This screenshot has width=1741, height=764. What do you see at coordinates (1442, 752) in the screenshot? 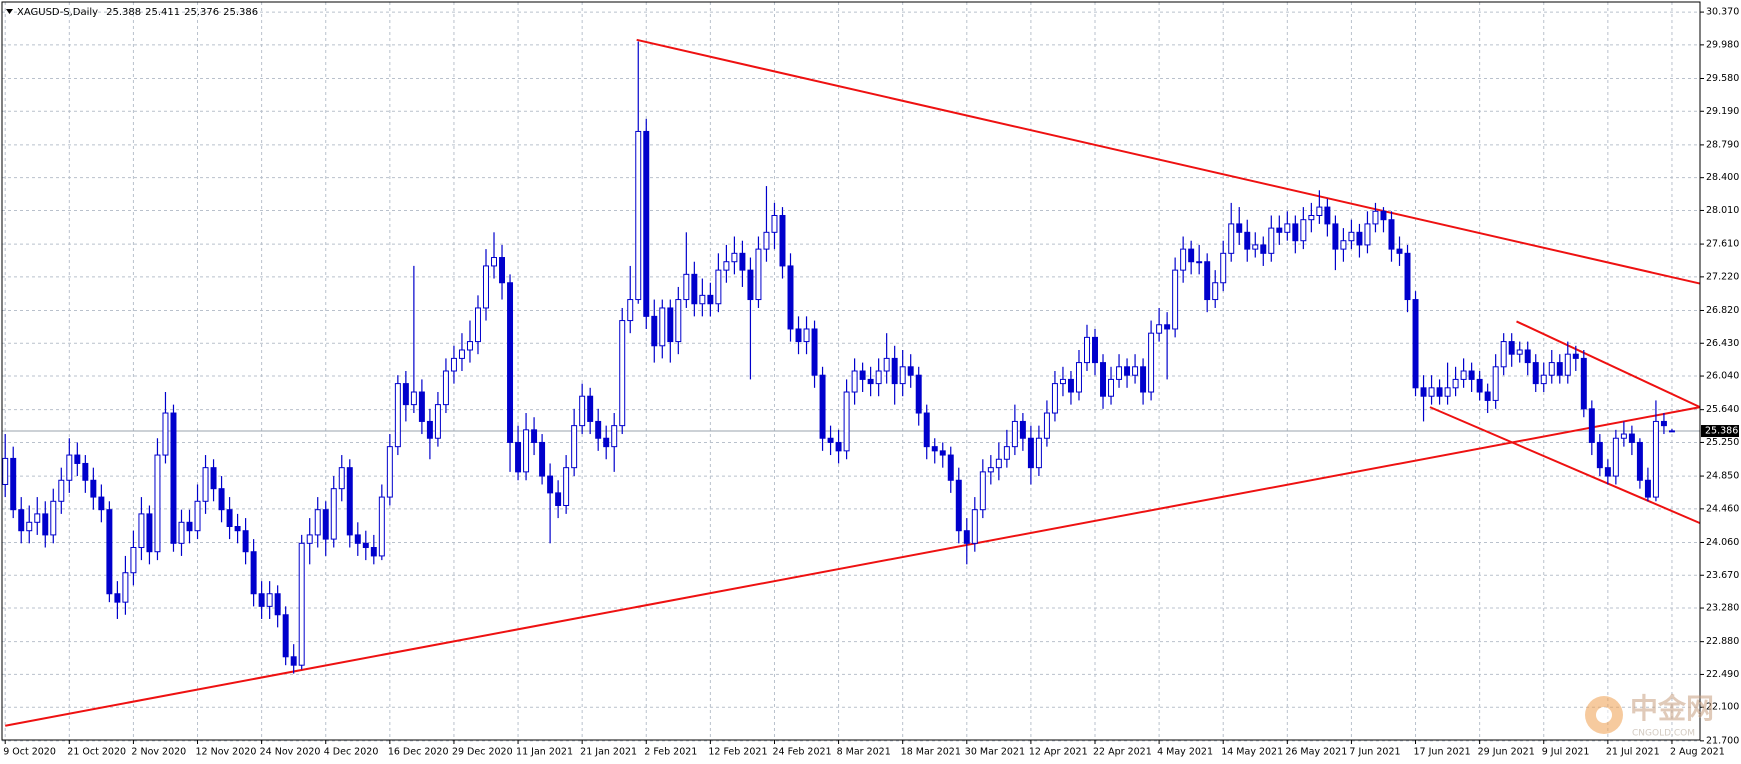
I see `x-tick-label: 17 Jun 2021` at bounding box center [1442, 752].